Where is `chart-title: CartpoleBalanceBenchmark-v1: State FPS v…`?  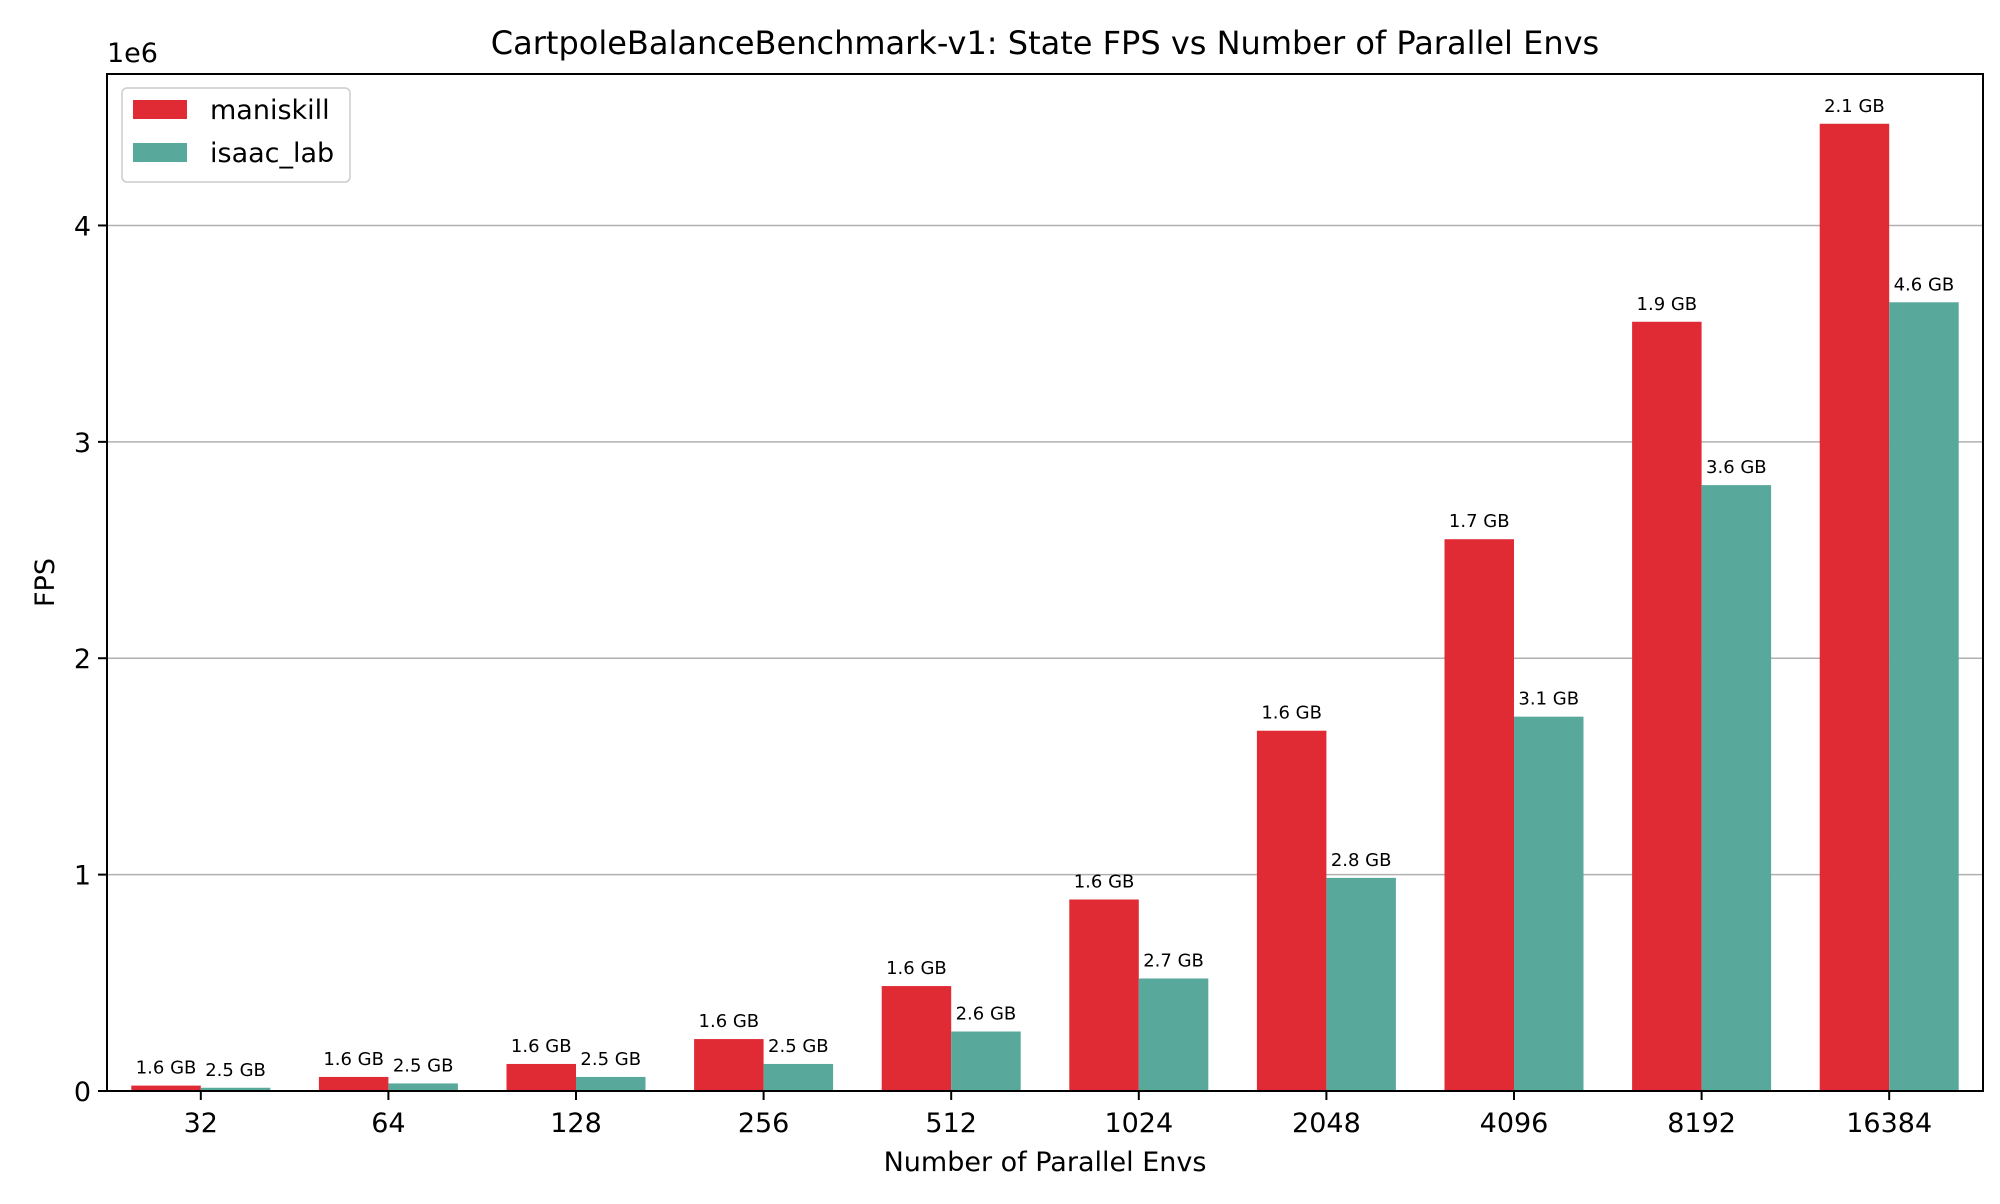
chart-title: CartpoleBalanceBenchmark-v1: State FPS v… is located at coordinates (1045, 43).